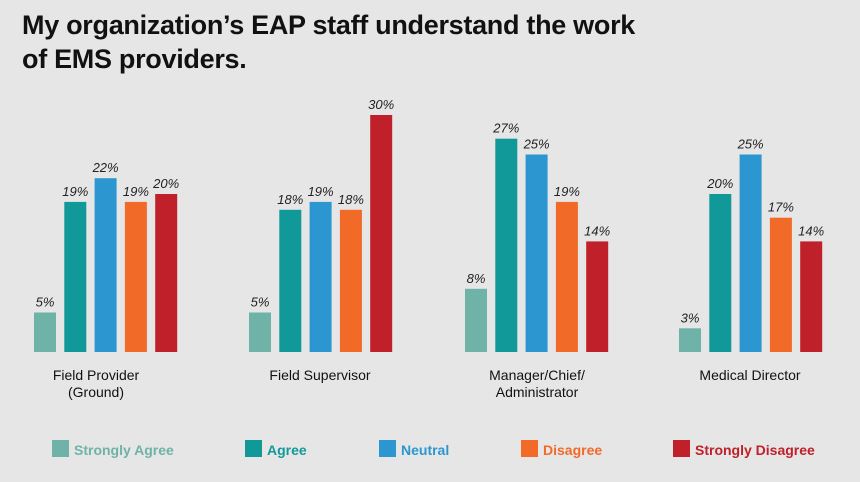 The image size is (860, 482). Describe the element at coordinates (381, 104) in the screenshot. I see `data-label: 30%` at that location.